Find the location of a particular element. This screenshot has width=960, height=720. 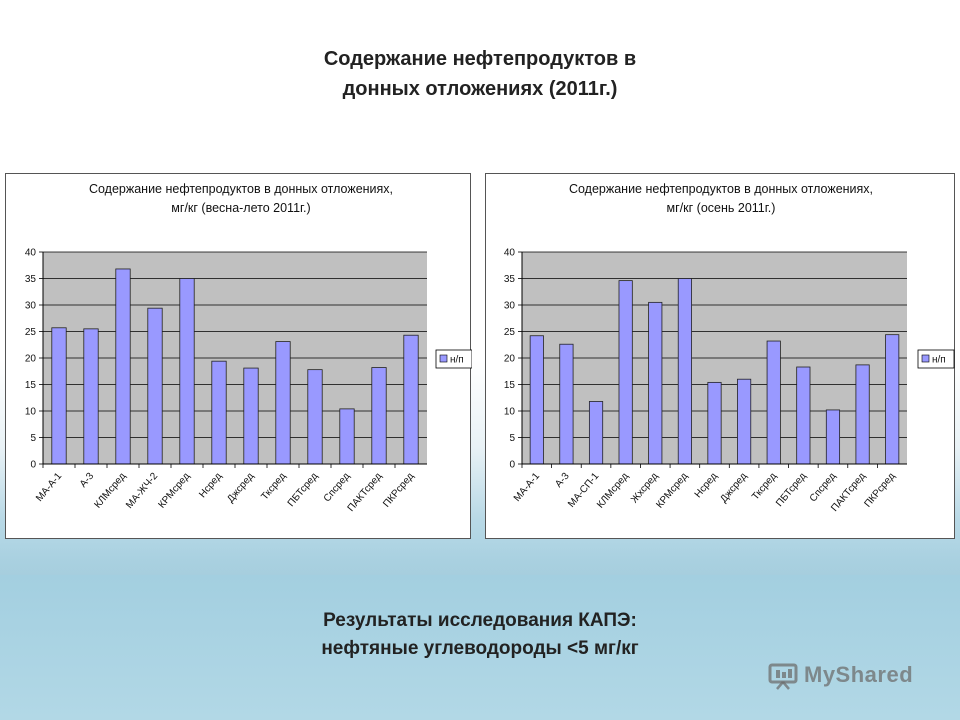

chart1-y-tick-label: 40 is located at coordinates (31, 253).